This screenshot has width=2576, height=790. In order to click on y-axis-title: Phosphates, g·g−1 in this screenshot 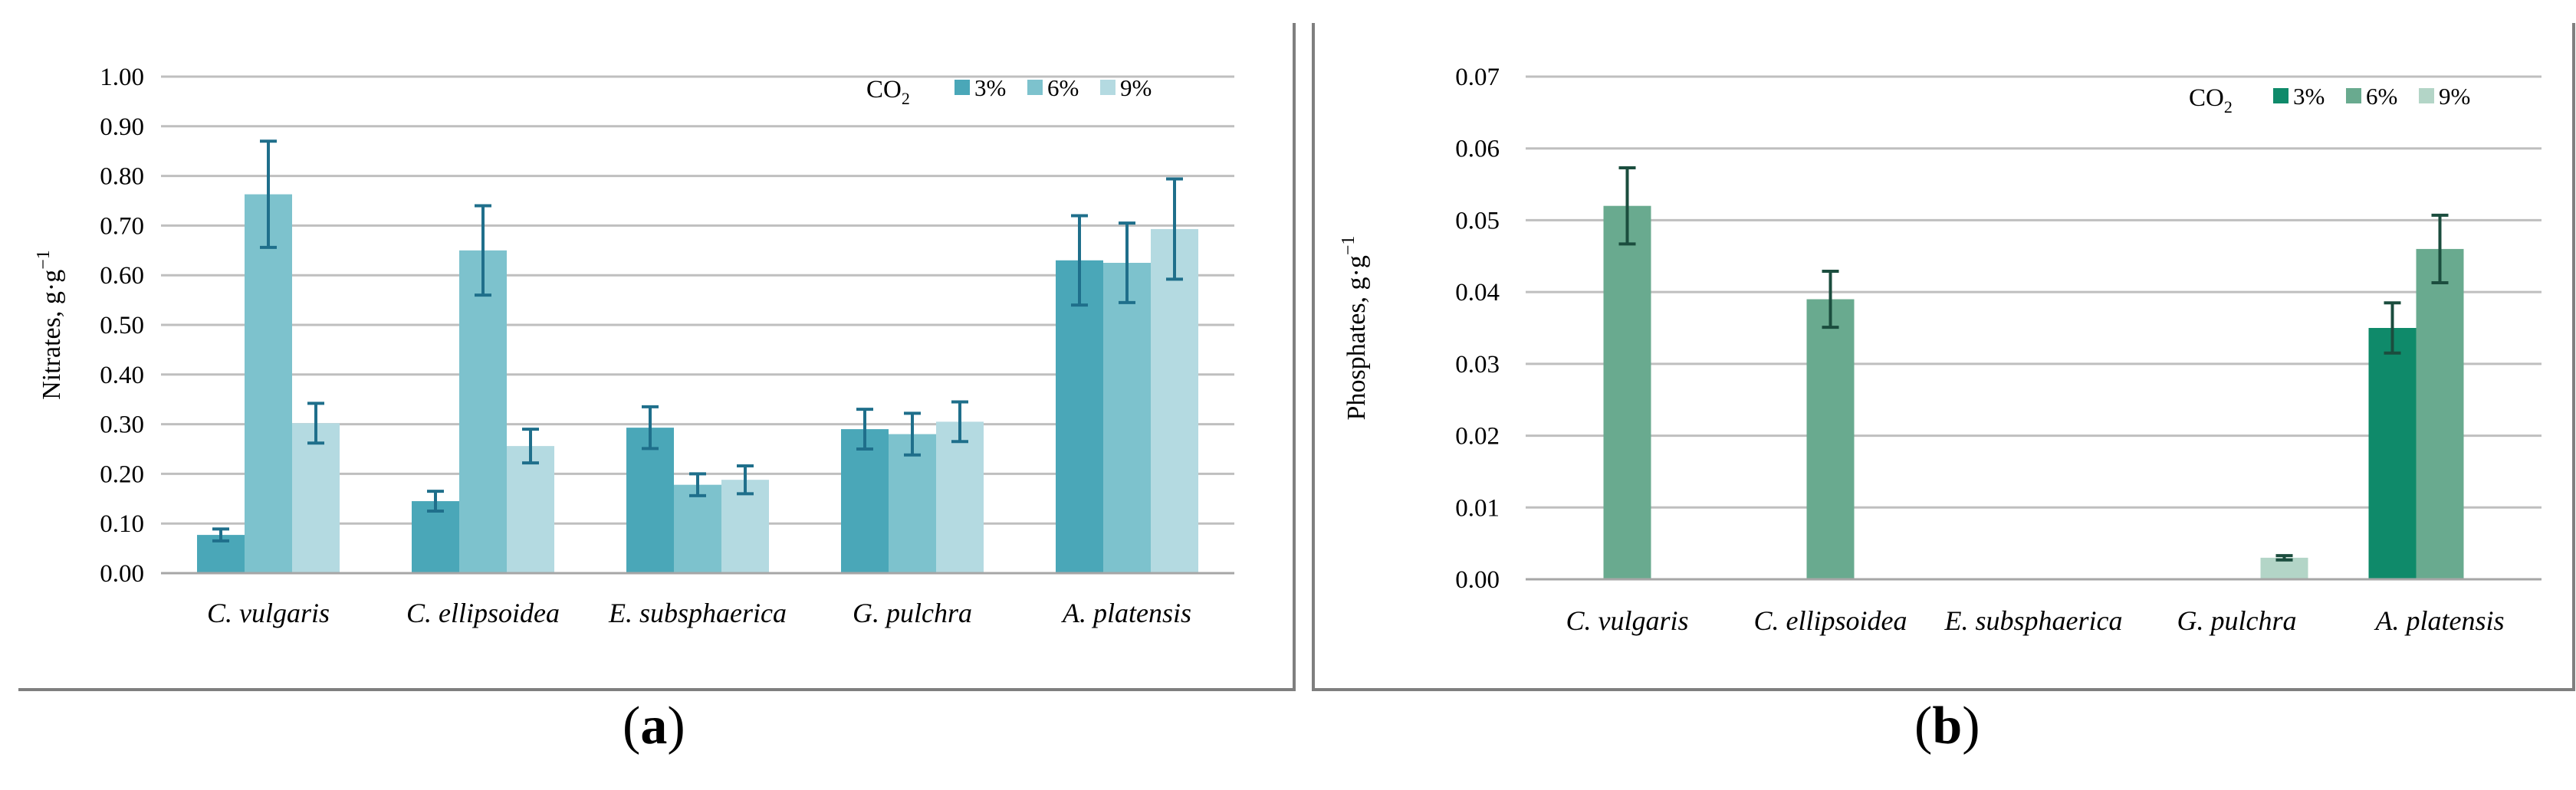, I will do `click(1355, 329)`.